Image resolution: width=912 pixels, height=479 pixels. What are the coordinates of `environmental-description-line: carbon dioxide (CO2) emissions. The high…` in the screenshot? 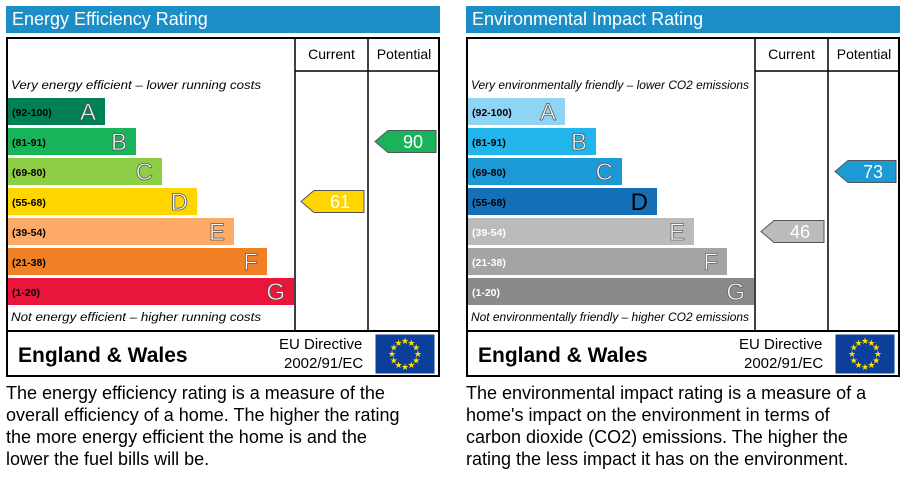 It's located at (657, 437).